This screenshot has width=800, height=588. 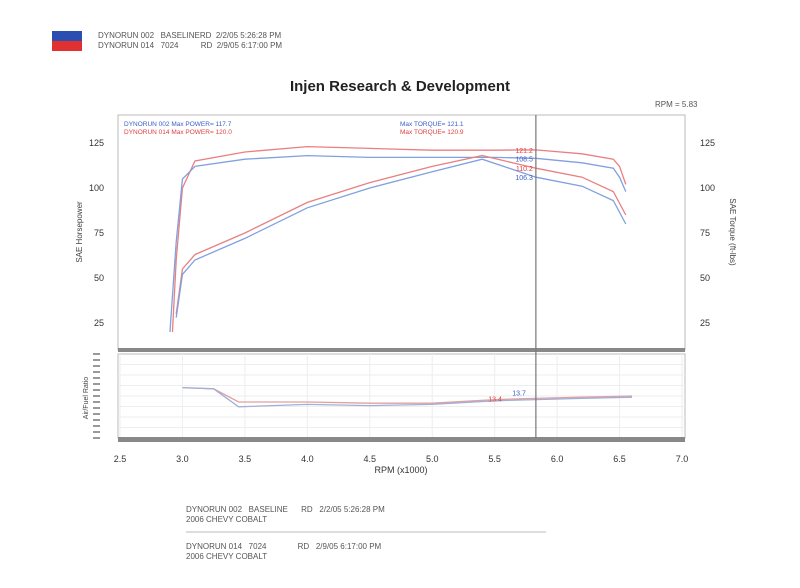 What do you see at coordinates (494, 459) in the screenshot?
I see `x-tick-label: 5.5` at bounding box center [494, 459].